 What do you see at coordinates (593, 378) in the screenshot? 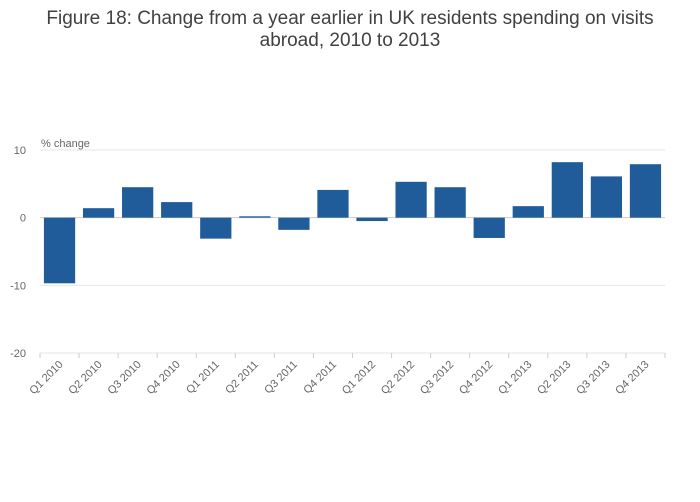
I see `x-tick-label: Q3 2013` at bounding box center [593, 378].